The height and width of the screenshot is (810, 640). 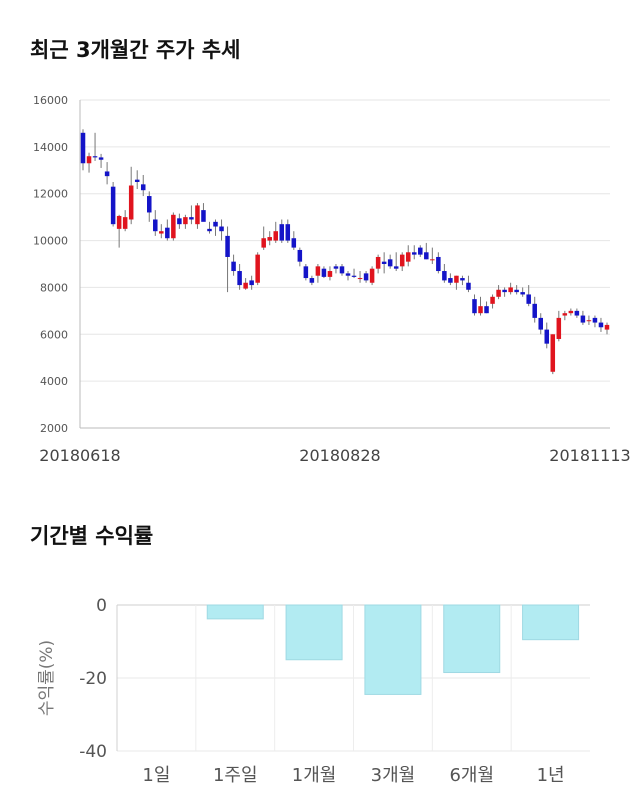 I want to click on y-tick-label: 8000, so click(x=54, y=287).